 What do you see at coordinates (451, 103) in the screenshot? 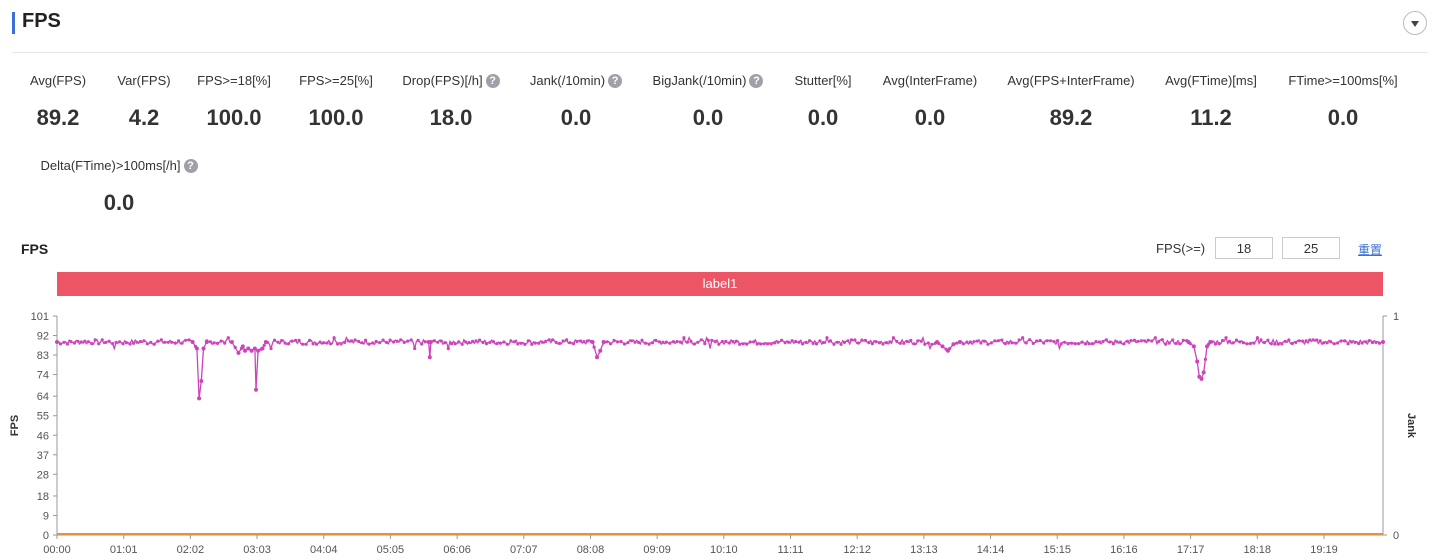
I see `metric-card: Drop(FPS)[/h]? 18.0` at bounding box center [451, 103].